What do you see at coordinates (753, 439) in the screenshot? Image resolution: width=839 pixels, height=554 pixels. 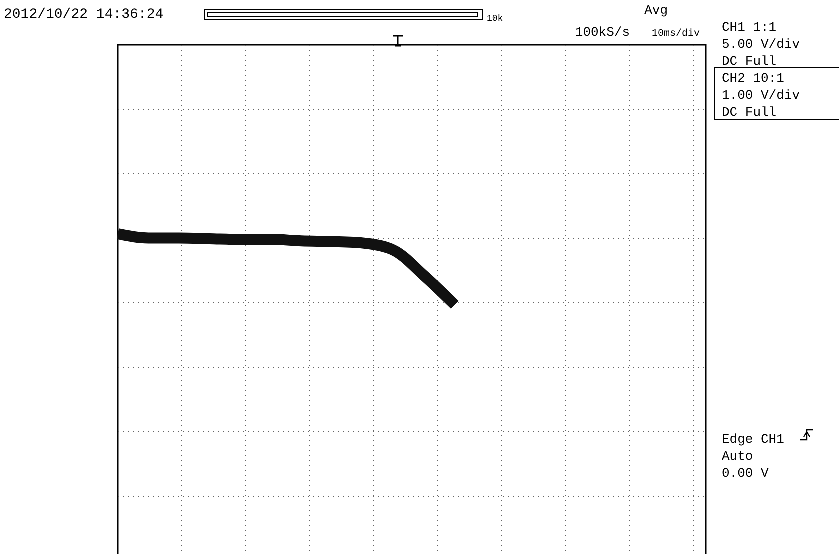 I see `text: Edge CH1` at bounding box center [753, 439].